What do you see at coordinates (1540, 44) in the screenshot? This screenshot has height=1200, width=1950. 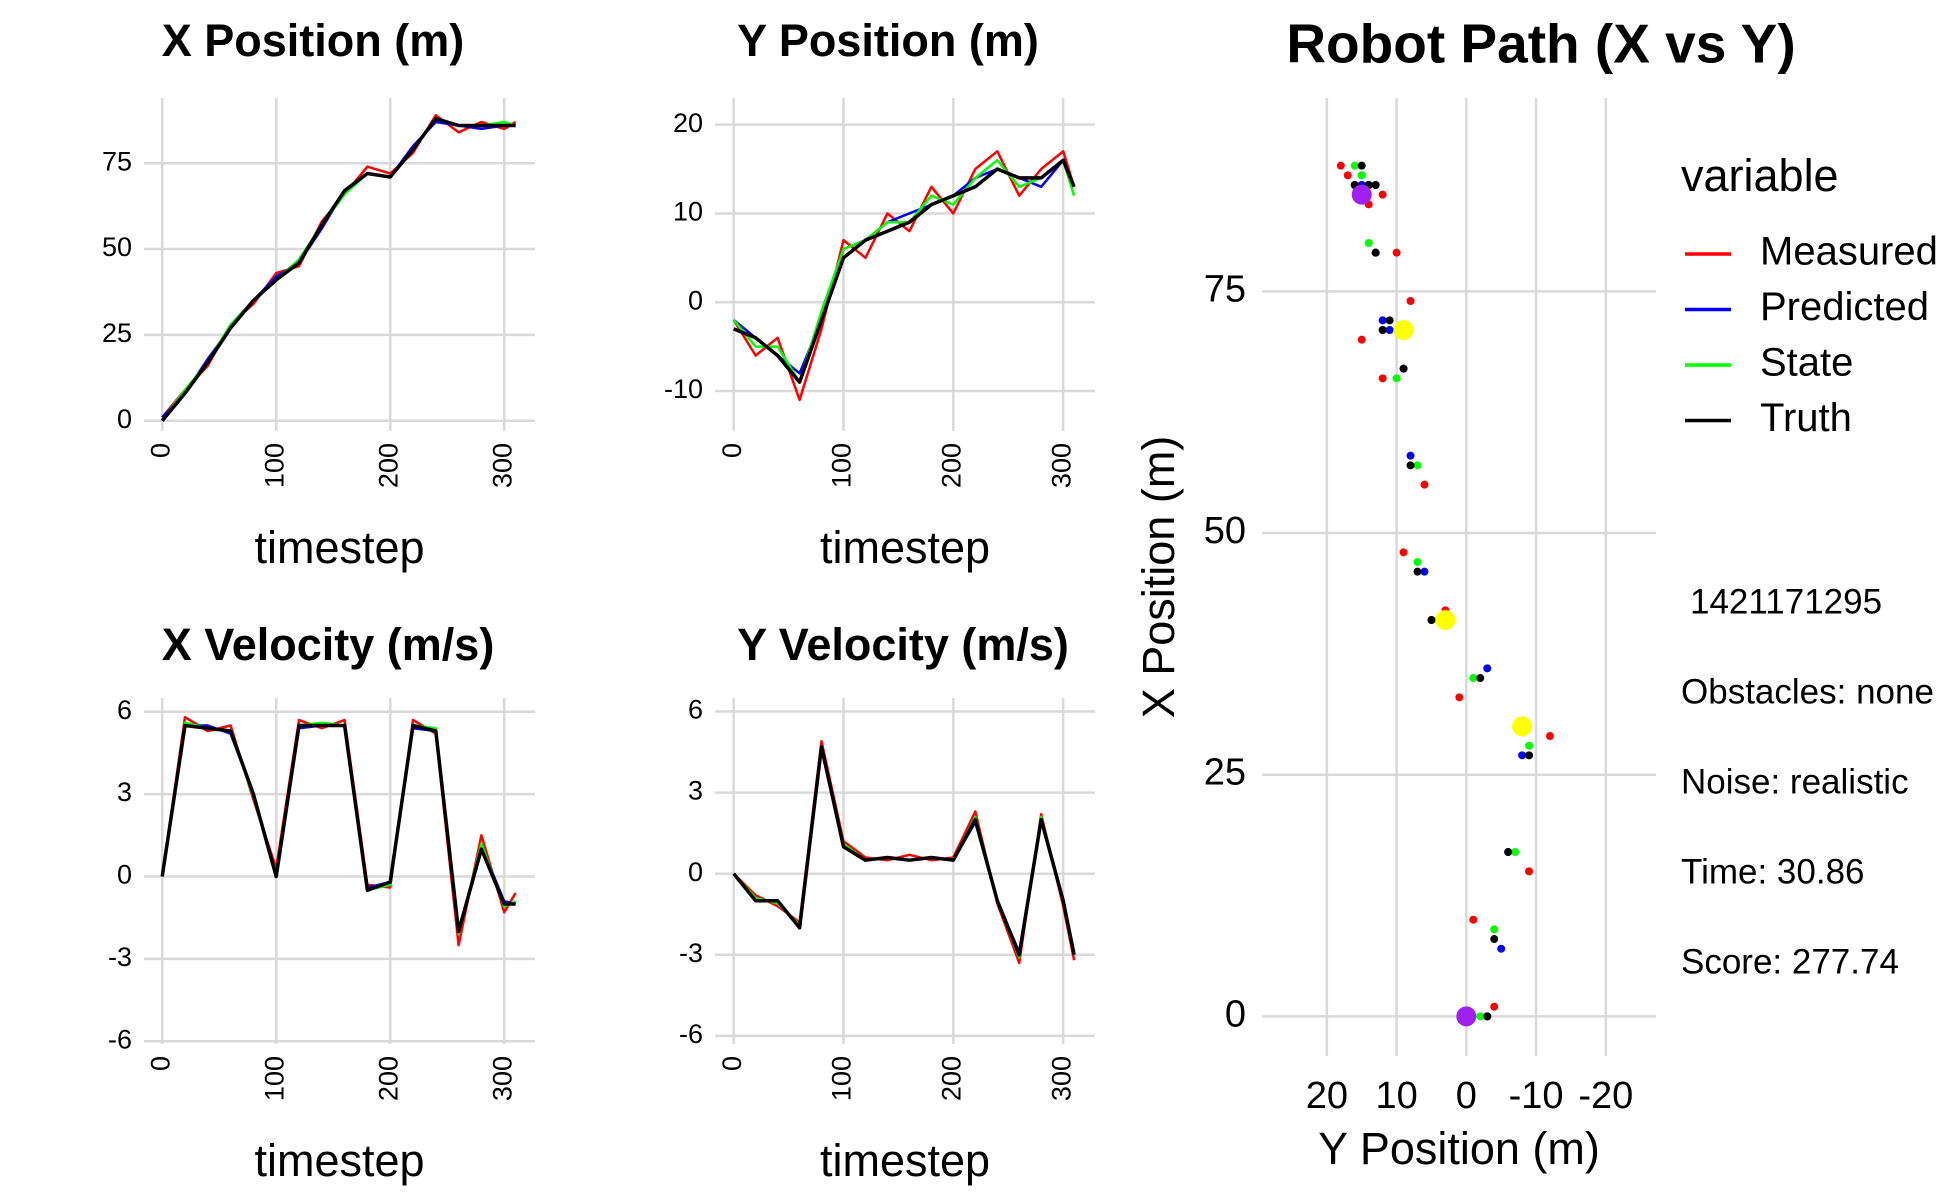 I see `chart-title: Robot Path (X vs Y)` at bounding box center [1540, 44].